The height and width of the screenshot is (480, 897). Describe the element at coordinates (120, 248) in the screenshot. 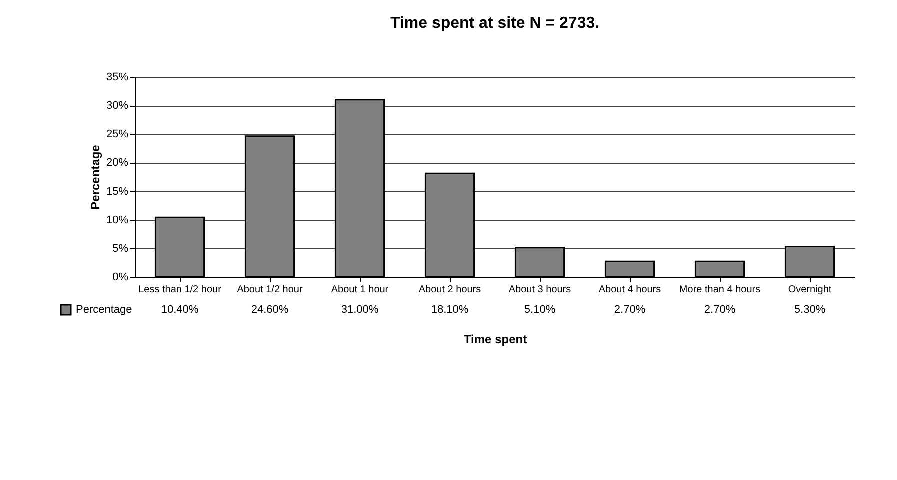

I see `y-tick-label: 5%` at that location.